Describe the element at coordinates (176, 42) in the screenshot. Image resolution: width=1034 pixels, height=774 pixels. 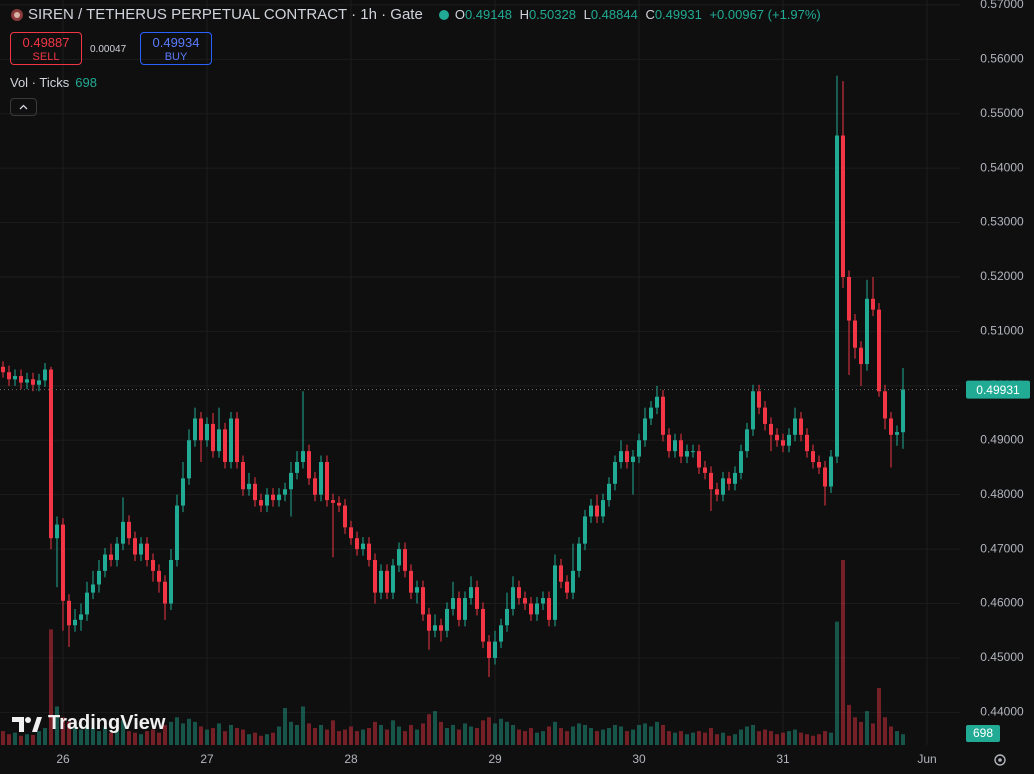
I see `buy-price: 0.49934` at that location.